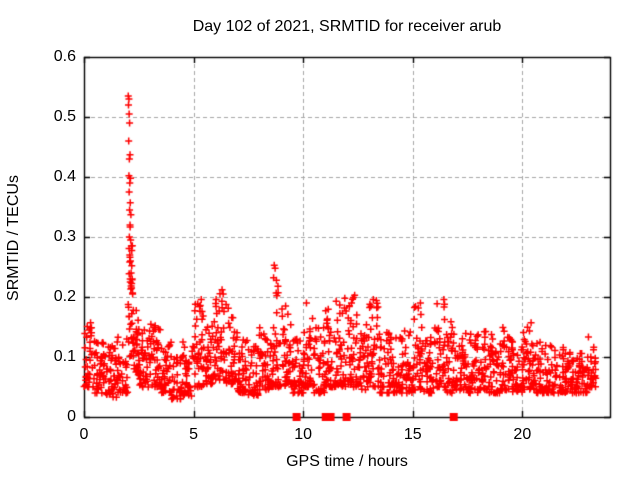 The height and width of the screenshot is (480, 640). I want to click on y-tick-label: 0.1, so click(64, 356).